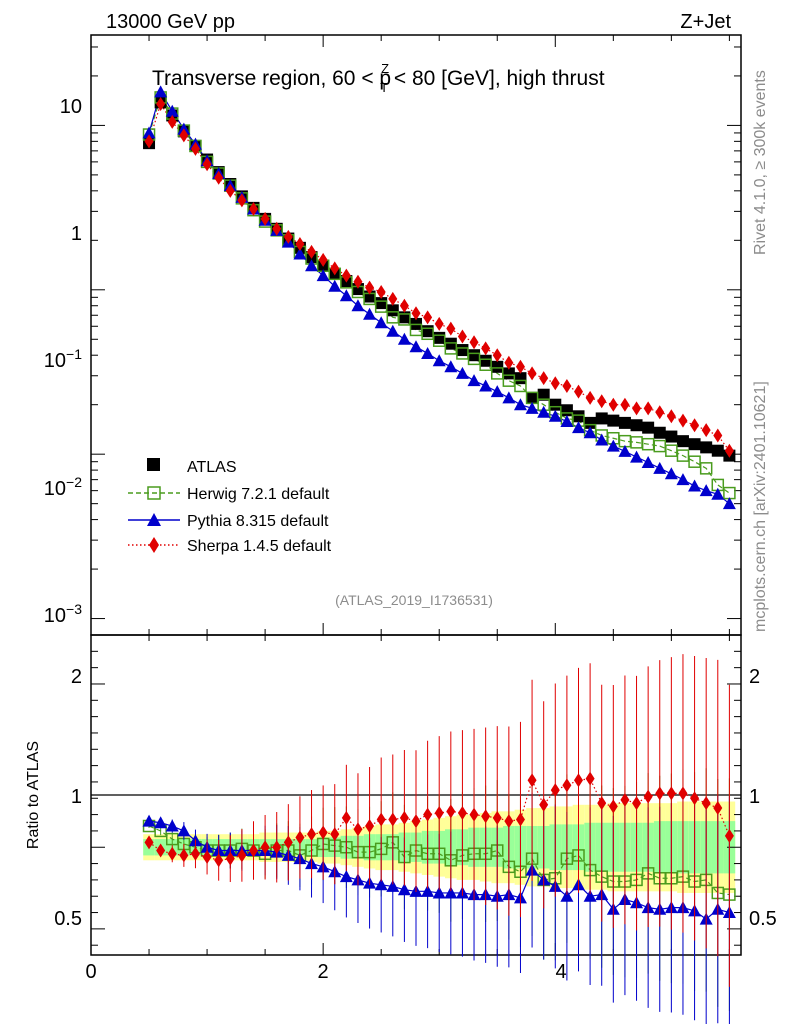 This screenshot has width=786, height=1029. Describe the element at coordinates (760, 162) in the screenshot. I see `rivet-version-label: Rivet 4.1.0, ≥ 300k events` at that location.